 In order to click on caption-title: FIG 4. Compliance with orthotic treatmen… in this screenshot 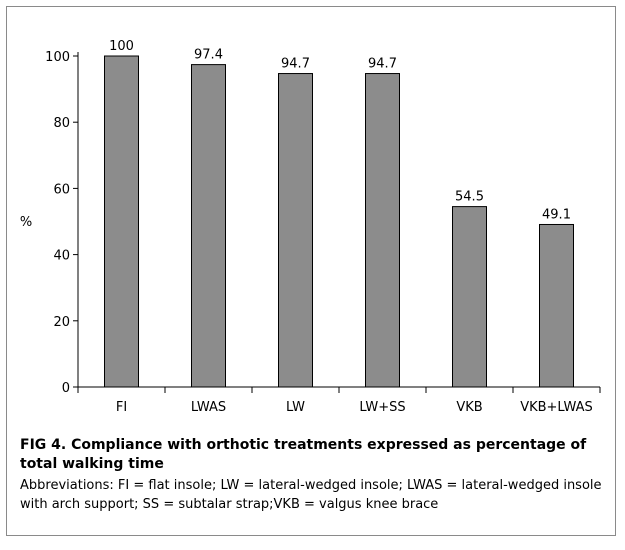, I will do `click(303, 454)`.